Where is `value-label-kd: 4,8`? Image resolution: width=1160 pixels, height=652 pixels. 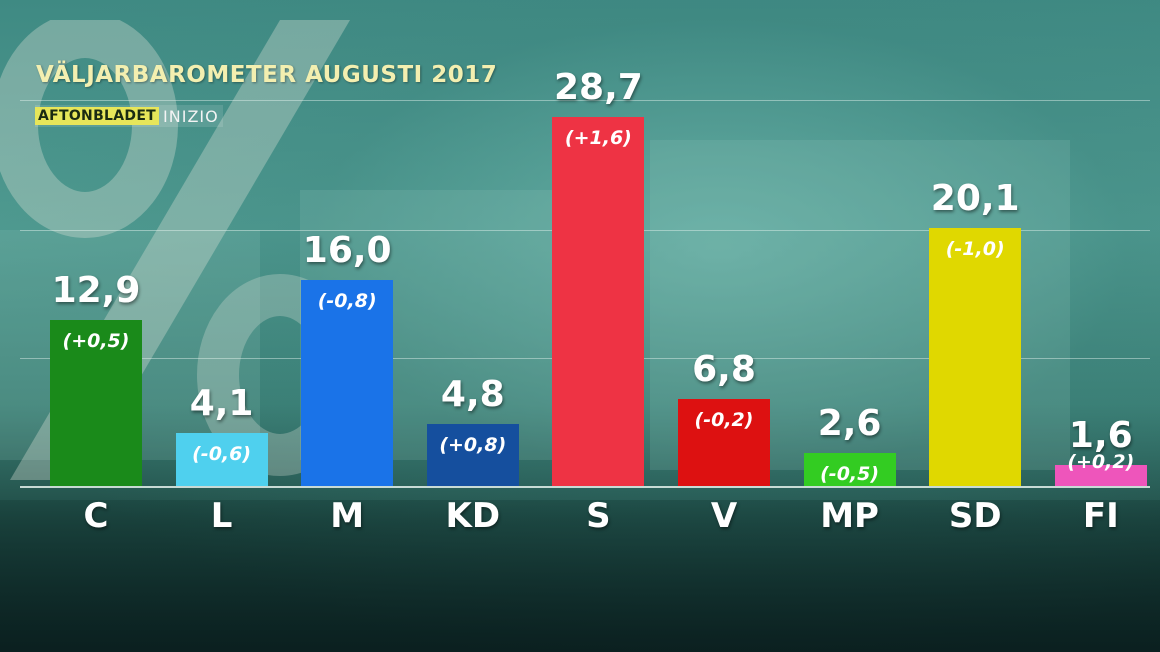 value-label-kd: 4,8 is located at coordinates (472, 395).